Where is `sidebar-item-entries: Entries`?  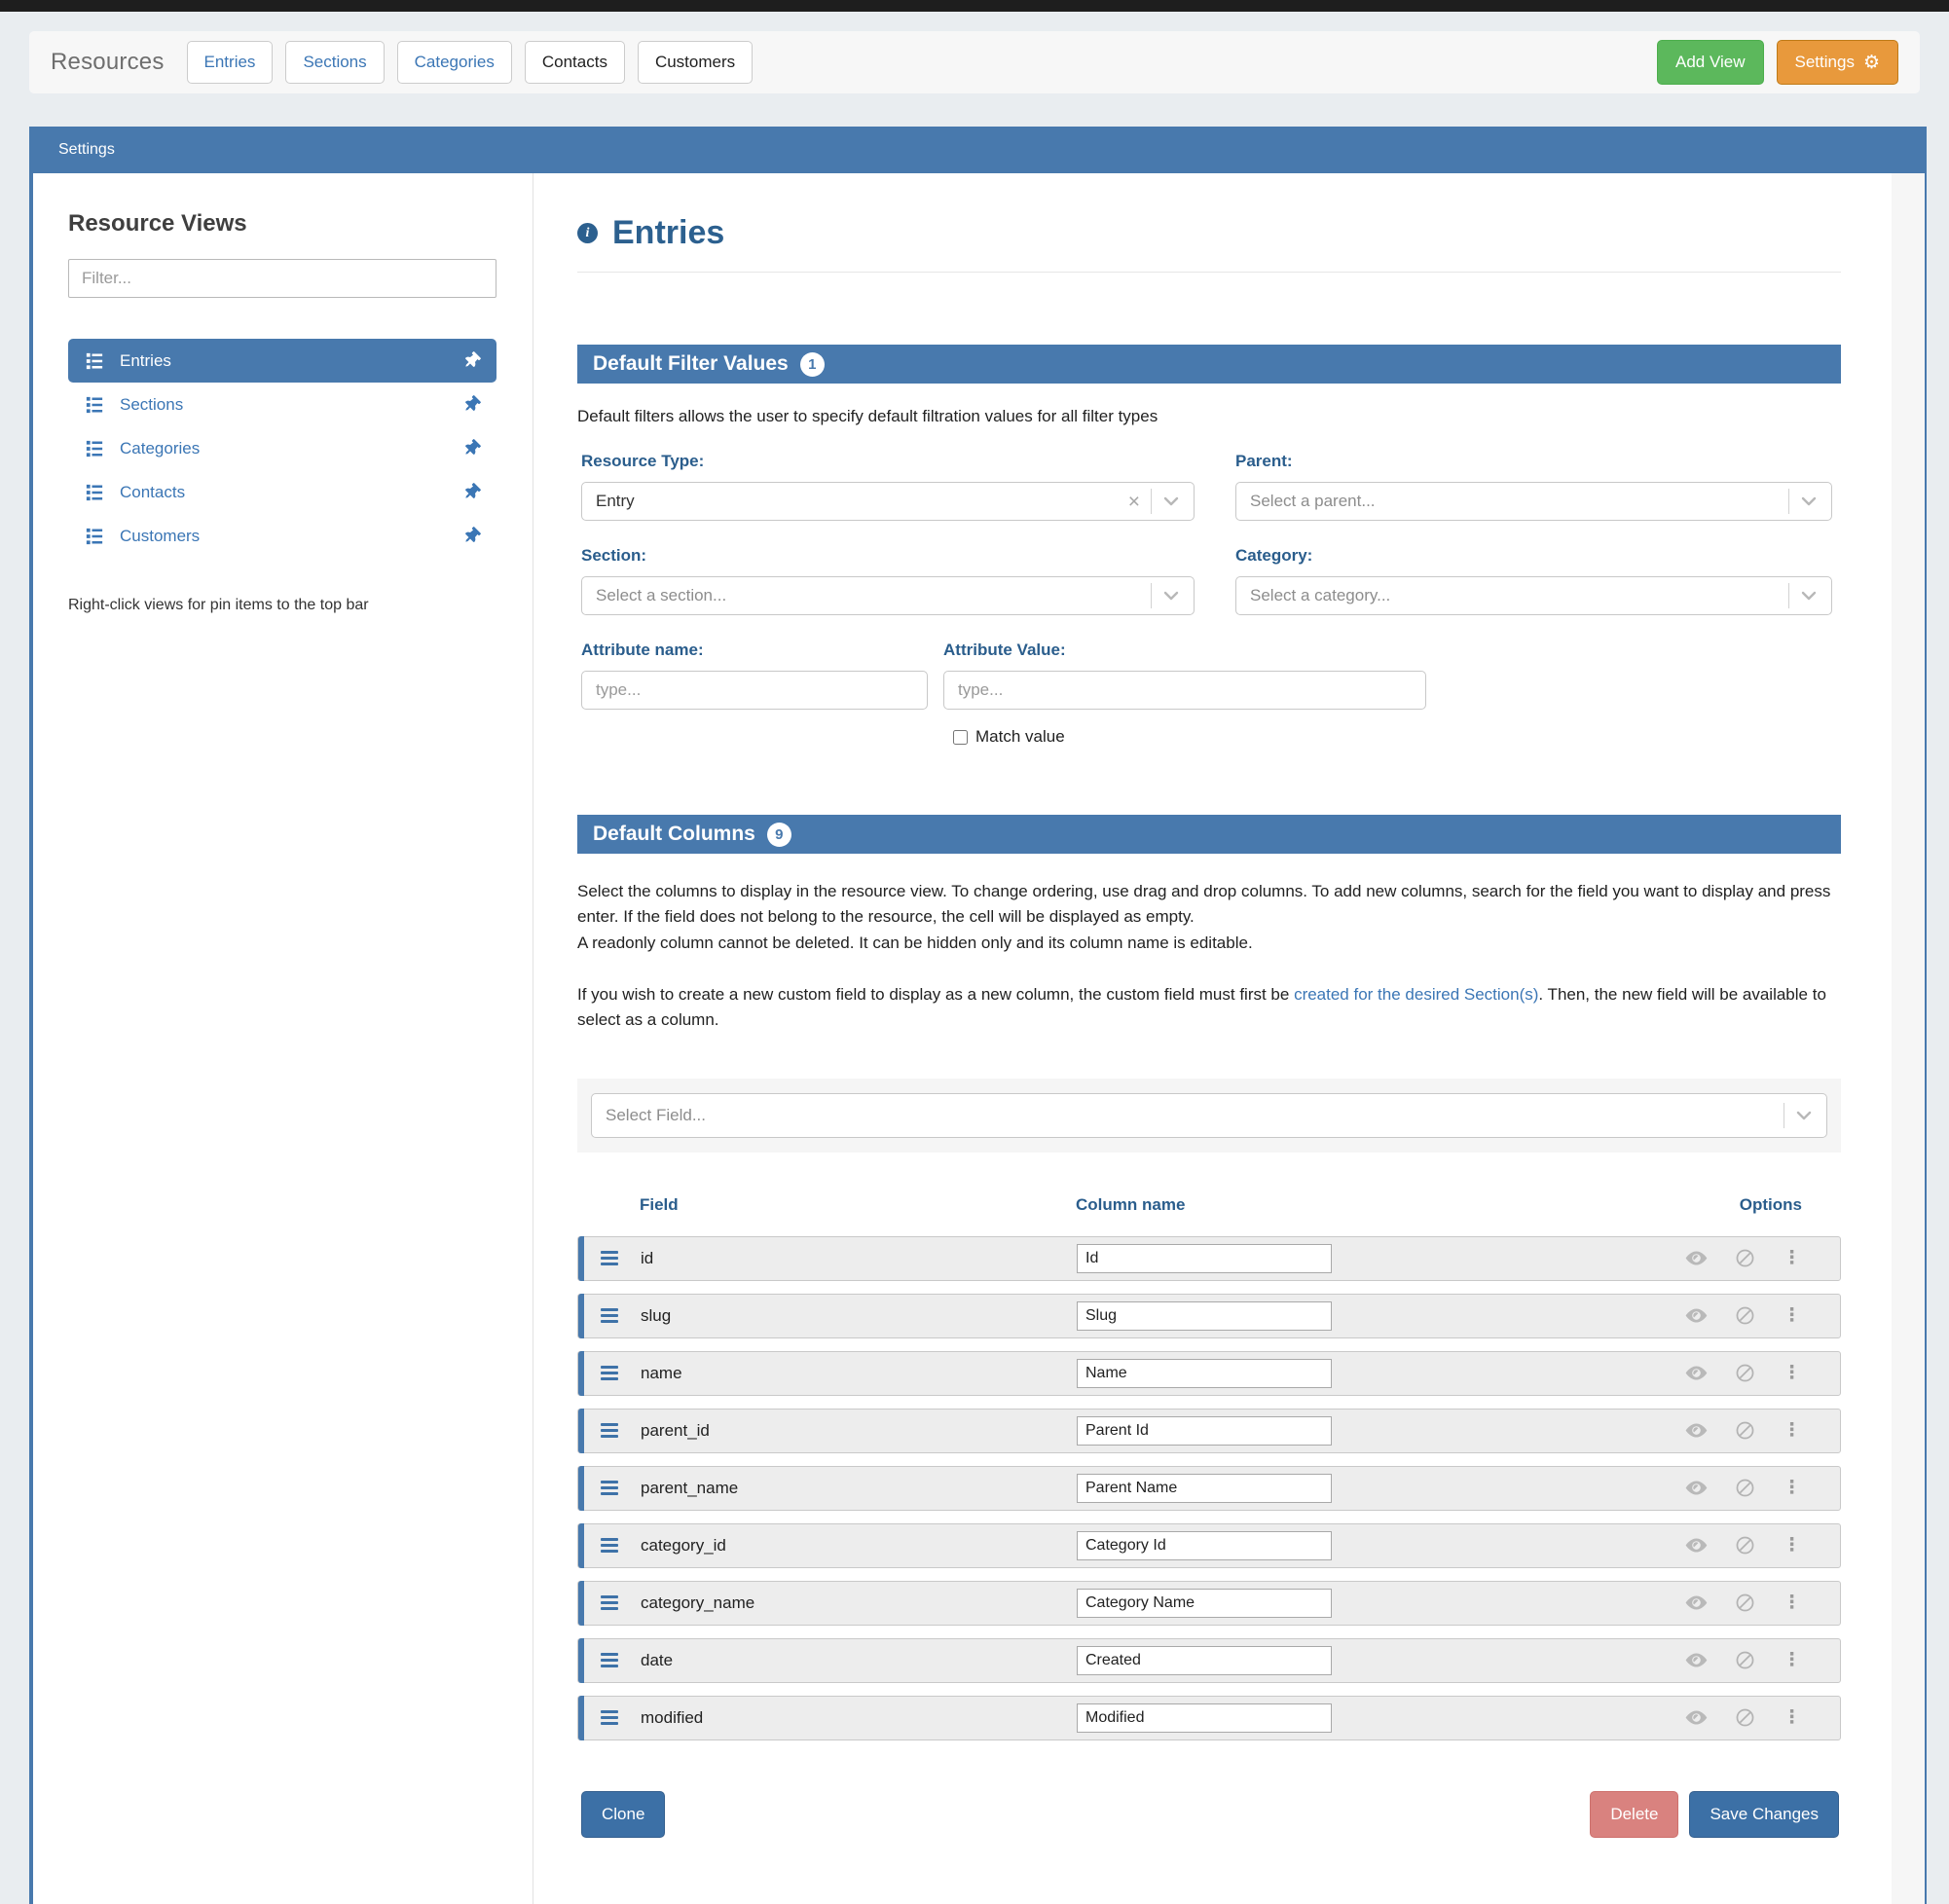 sidebar-item-entries: Entries is located at coordinates (282, 361).